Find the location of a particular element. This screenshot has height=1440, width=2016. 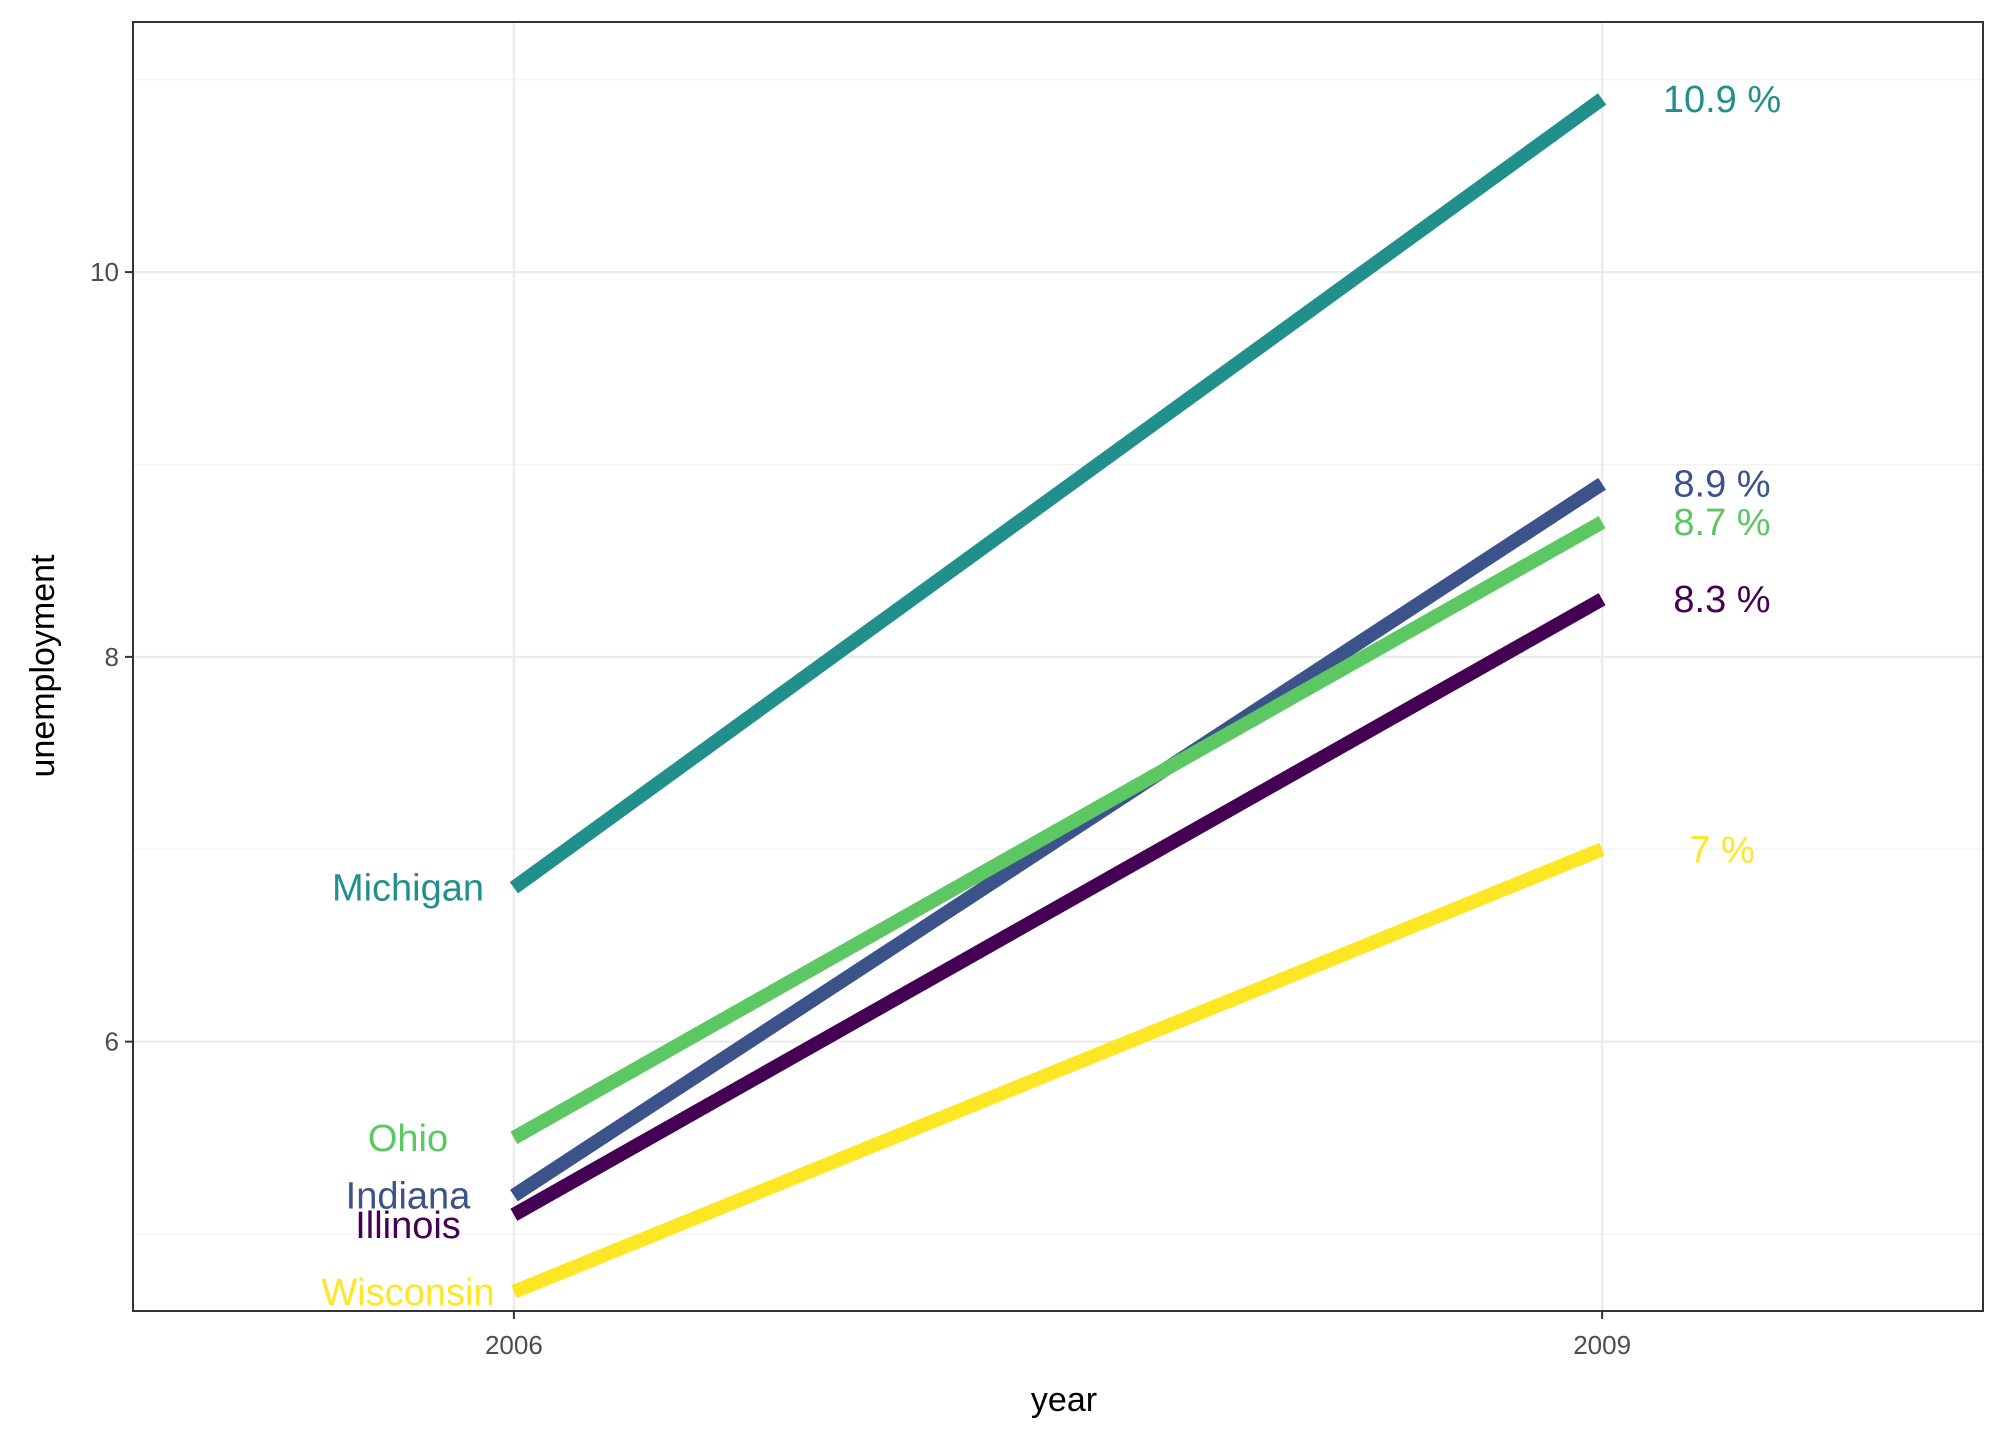

y-tick-label: 10 is located at coordinates (104, 272).